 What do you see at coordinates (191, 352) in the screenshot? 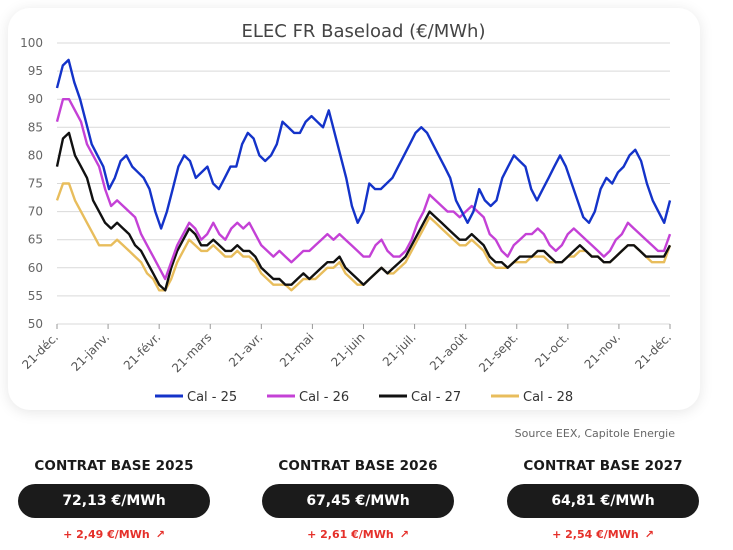
I see `x-tick-label: 21-mars` at bounding box center [191, 352].